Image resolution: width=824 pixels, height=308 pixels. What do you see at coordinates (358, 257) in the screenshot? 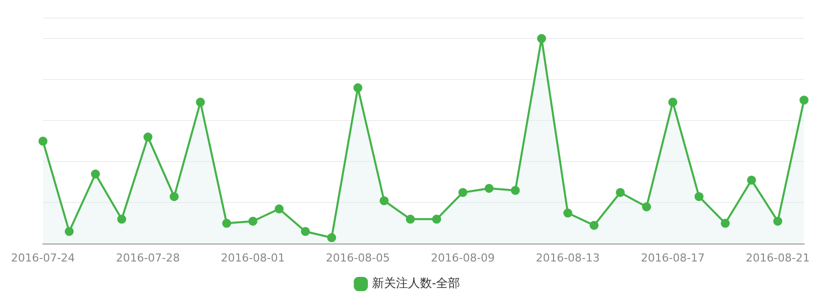
I see `x-tick-label: 2016-08-05` at bounding box center [358, 257].